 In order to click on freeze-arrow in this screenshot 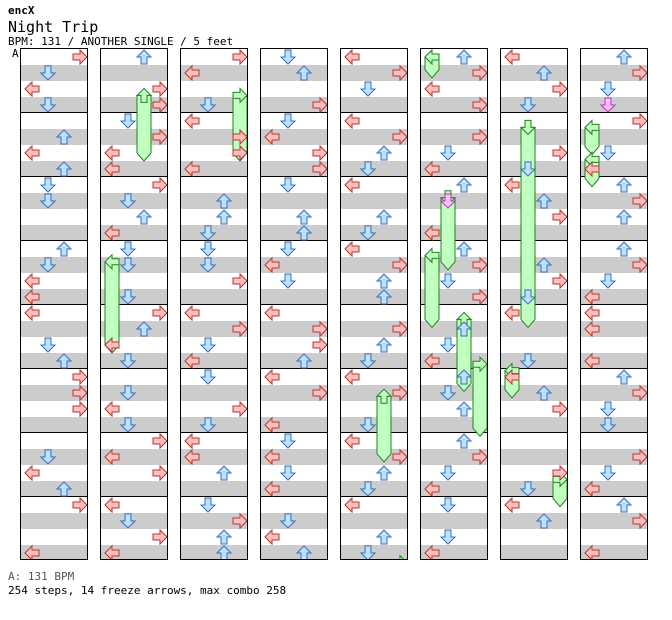, I will do `click(479, 396)`.